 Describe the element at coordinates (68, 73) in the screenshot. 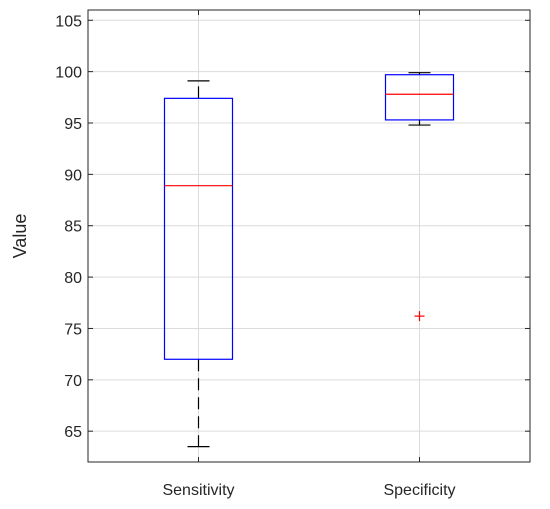

I see `y-tick-label-100: 100` at that location.